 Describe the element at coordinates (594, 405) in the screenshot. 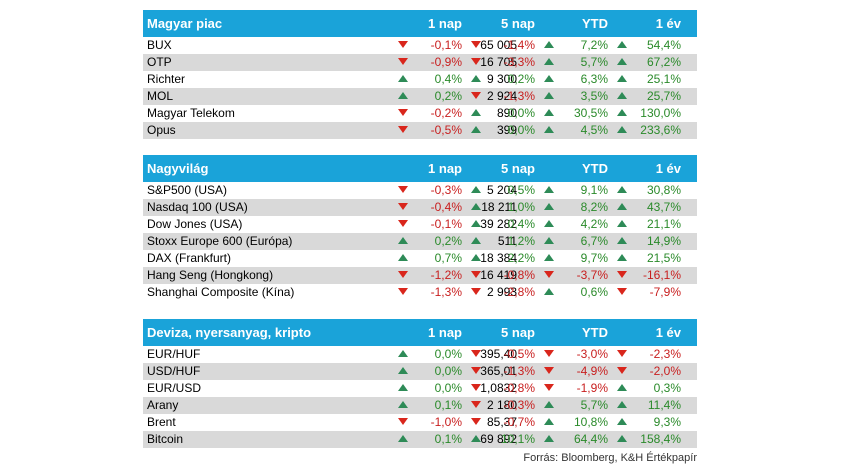

I see `change-value: 5,7%` at that location.